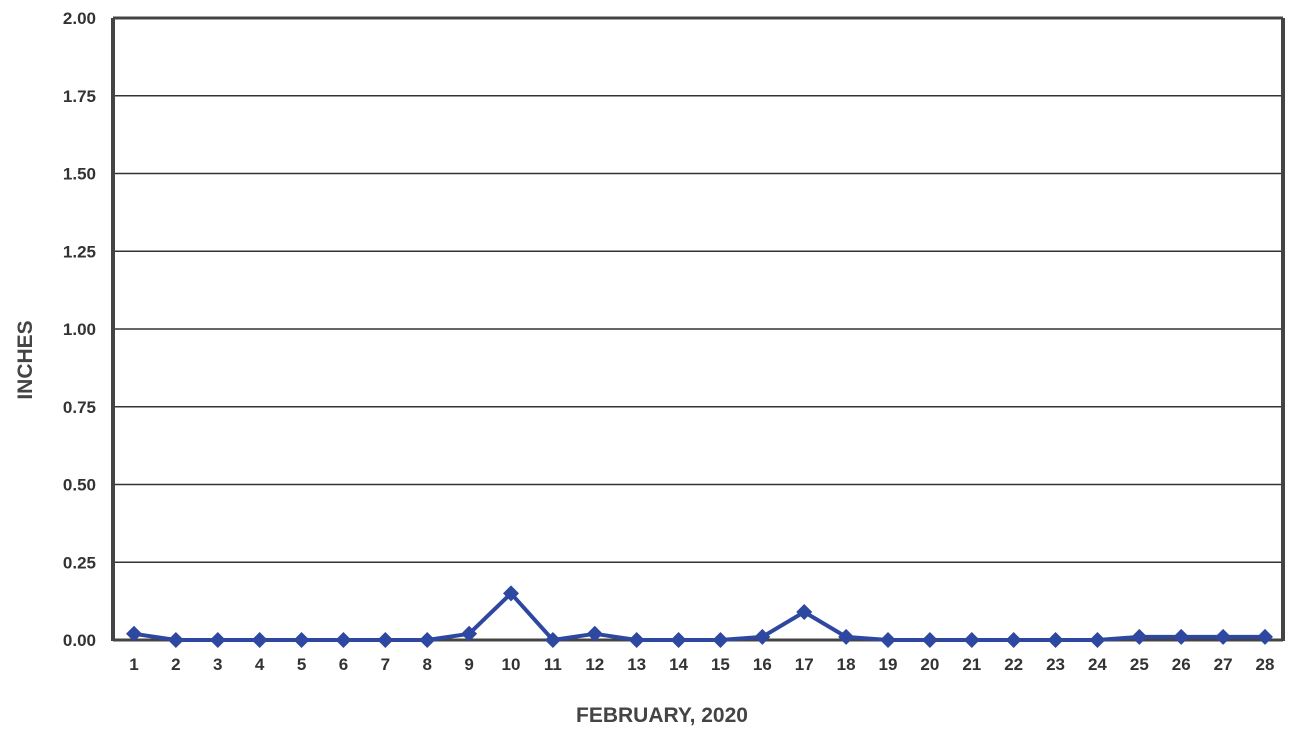  Describe the element at coordinates (971, 664) in the screenshot. I see `x-tick-label: 21` at that location.